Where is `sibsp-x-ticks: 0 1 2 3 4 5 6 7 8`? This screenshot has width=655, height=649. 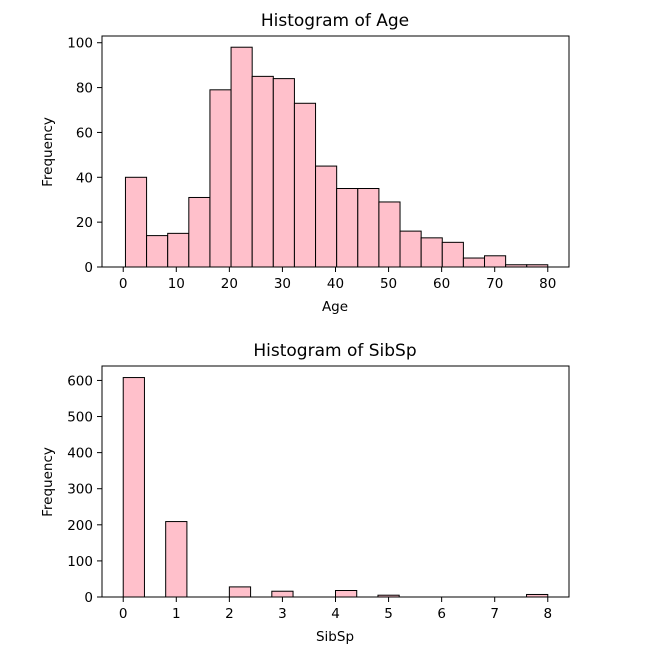 sibsp-x-ticks: 0 1 2 3 4 5 6 7 8 is located at coordinates (335, 609).